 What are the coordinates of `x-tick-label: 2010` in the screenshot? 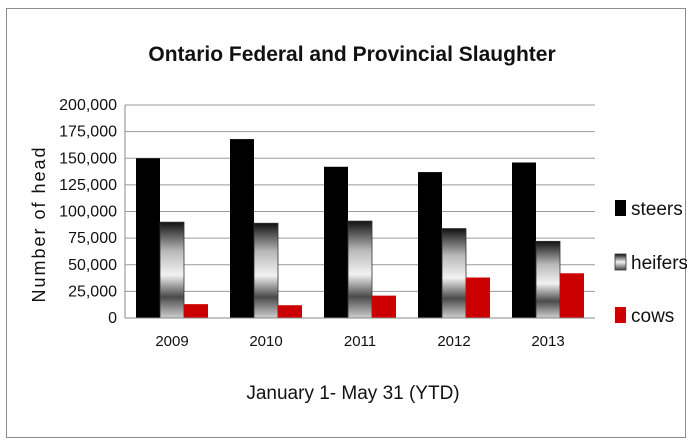 It's located at (265, 341).